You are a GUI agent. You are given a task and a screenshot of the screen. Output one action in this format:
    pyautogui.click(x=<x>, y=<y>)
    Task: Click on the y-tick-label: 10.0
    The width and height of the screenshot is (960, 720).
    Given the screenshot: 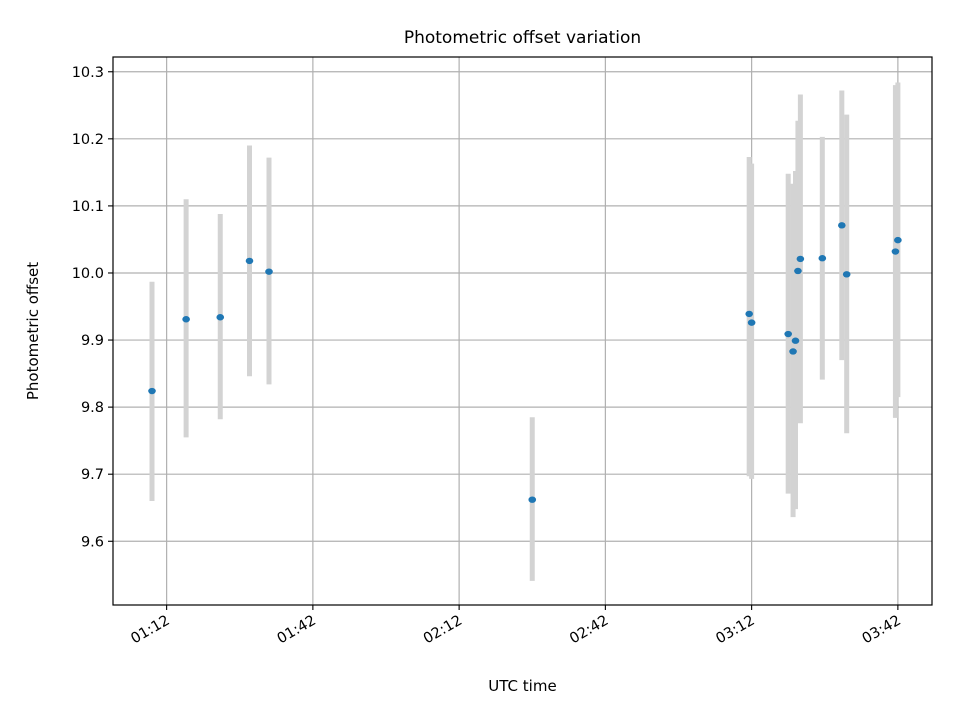 What is the action you would take?
    pyautogui.click(x=88, y=274)
    